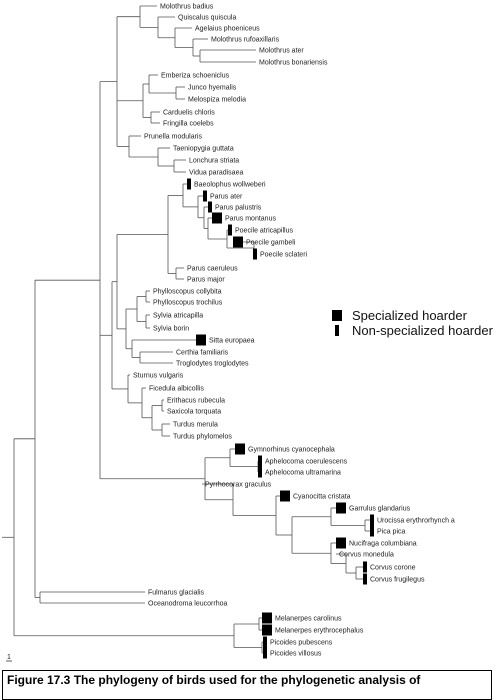  Describe the element at coordinates (188, 303) in the screenshot. I see `taxon-label: Phylloscopus trochilus` at that location.